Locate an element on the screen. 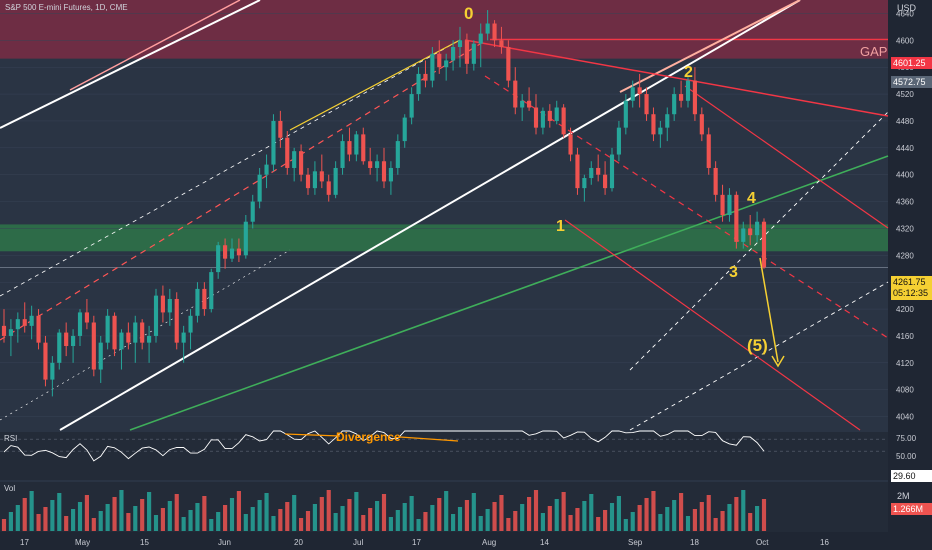 The height and width of the screenshot is (550, 932). time-tick-label: Aug is located at coordinates (489, 542).